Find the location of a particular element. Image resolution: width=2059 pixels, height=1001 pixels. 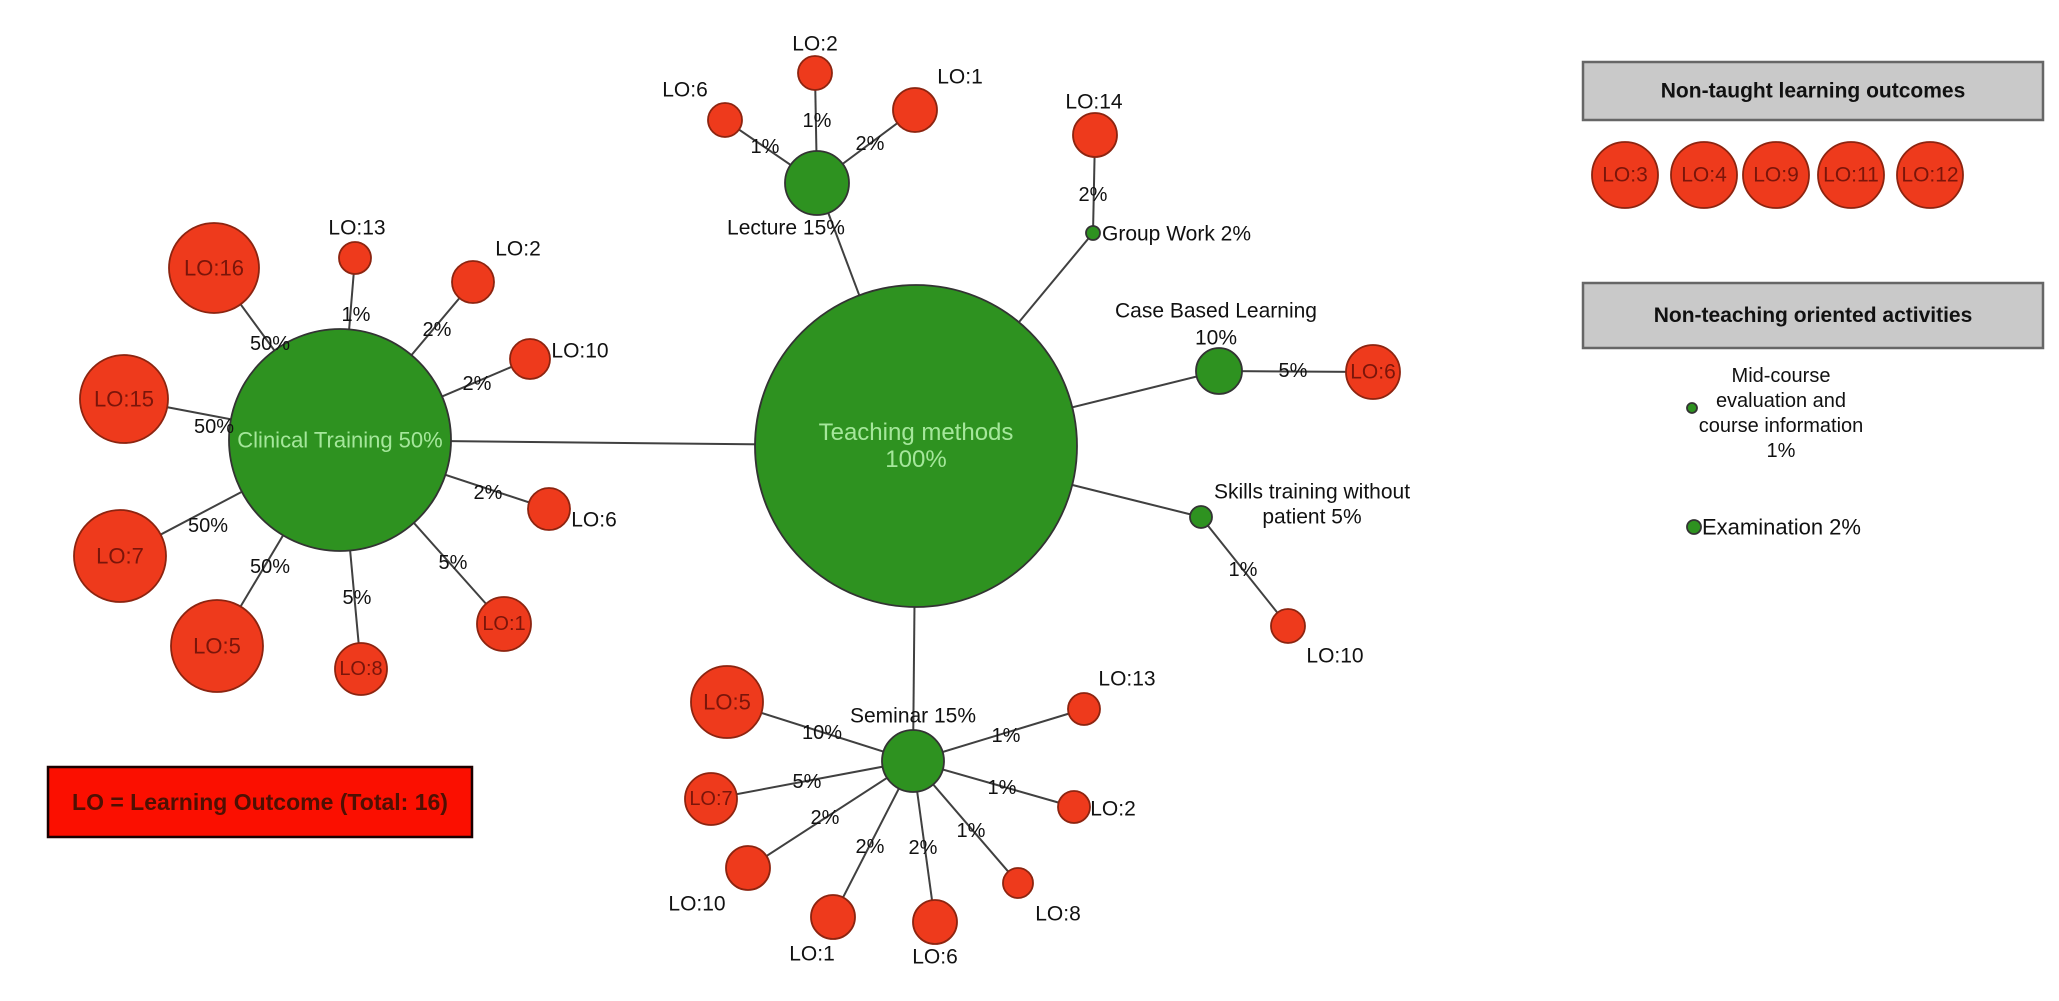

edge-label-cbl-cb6: 5% is located at coordinates (1293, 371).